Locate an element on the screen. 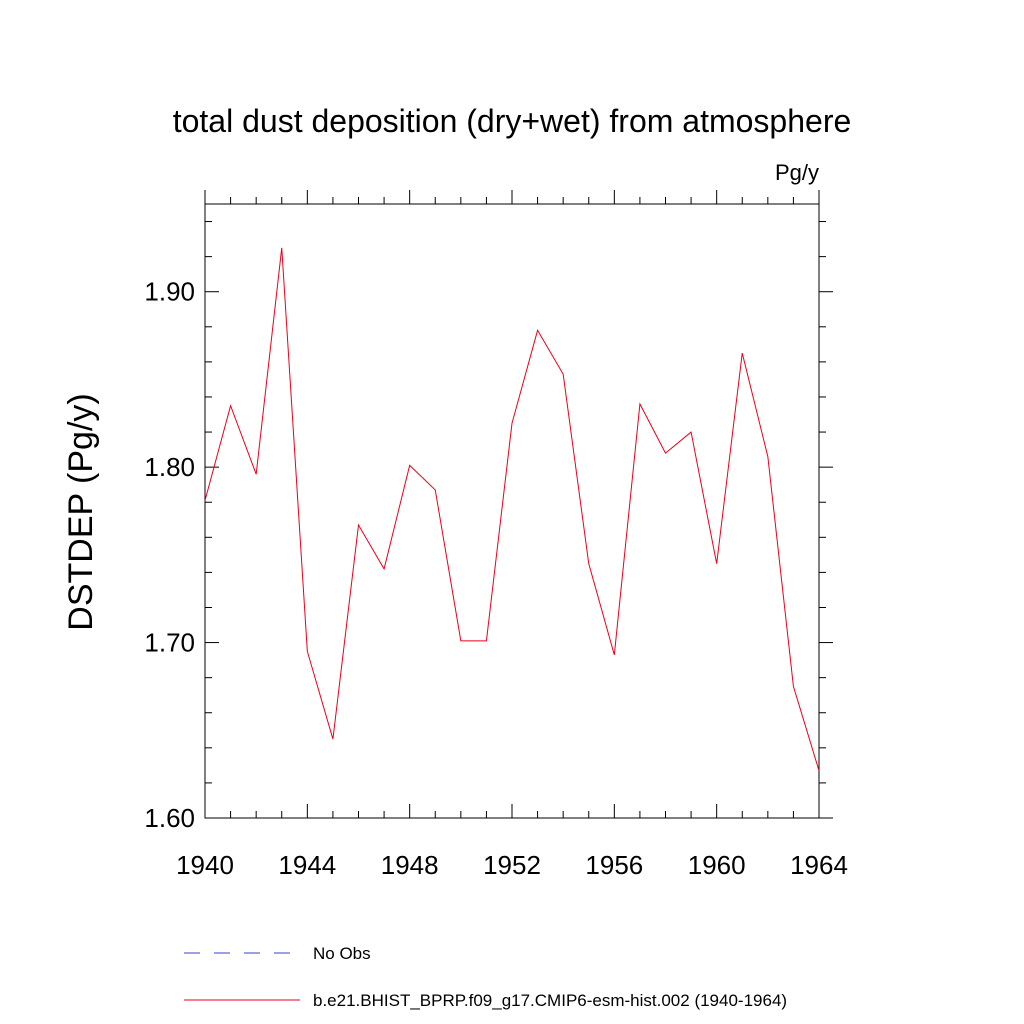  x-tick-label: 1944 is located at coordinates (307, 865).